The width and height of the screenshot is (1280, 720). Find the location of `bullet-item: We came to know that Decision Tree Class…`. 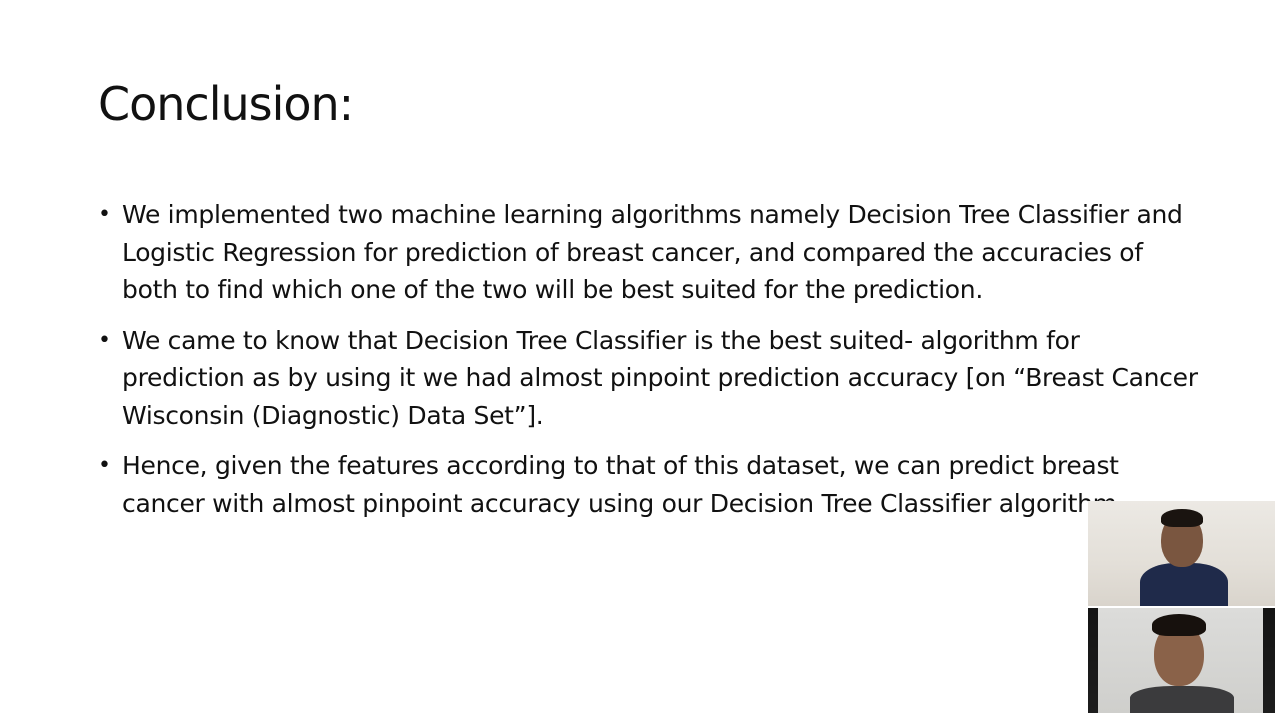

bullet-item: We came to know that Decision Tree Class… is located at coordinates (648, 378).